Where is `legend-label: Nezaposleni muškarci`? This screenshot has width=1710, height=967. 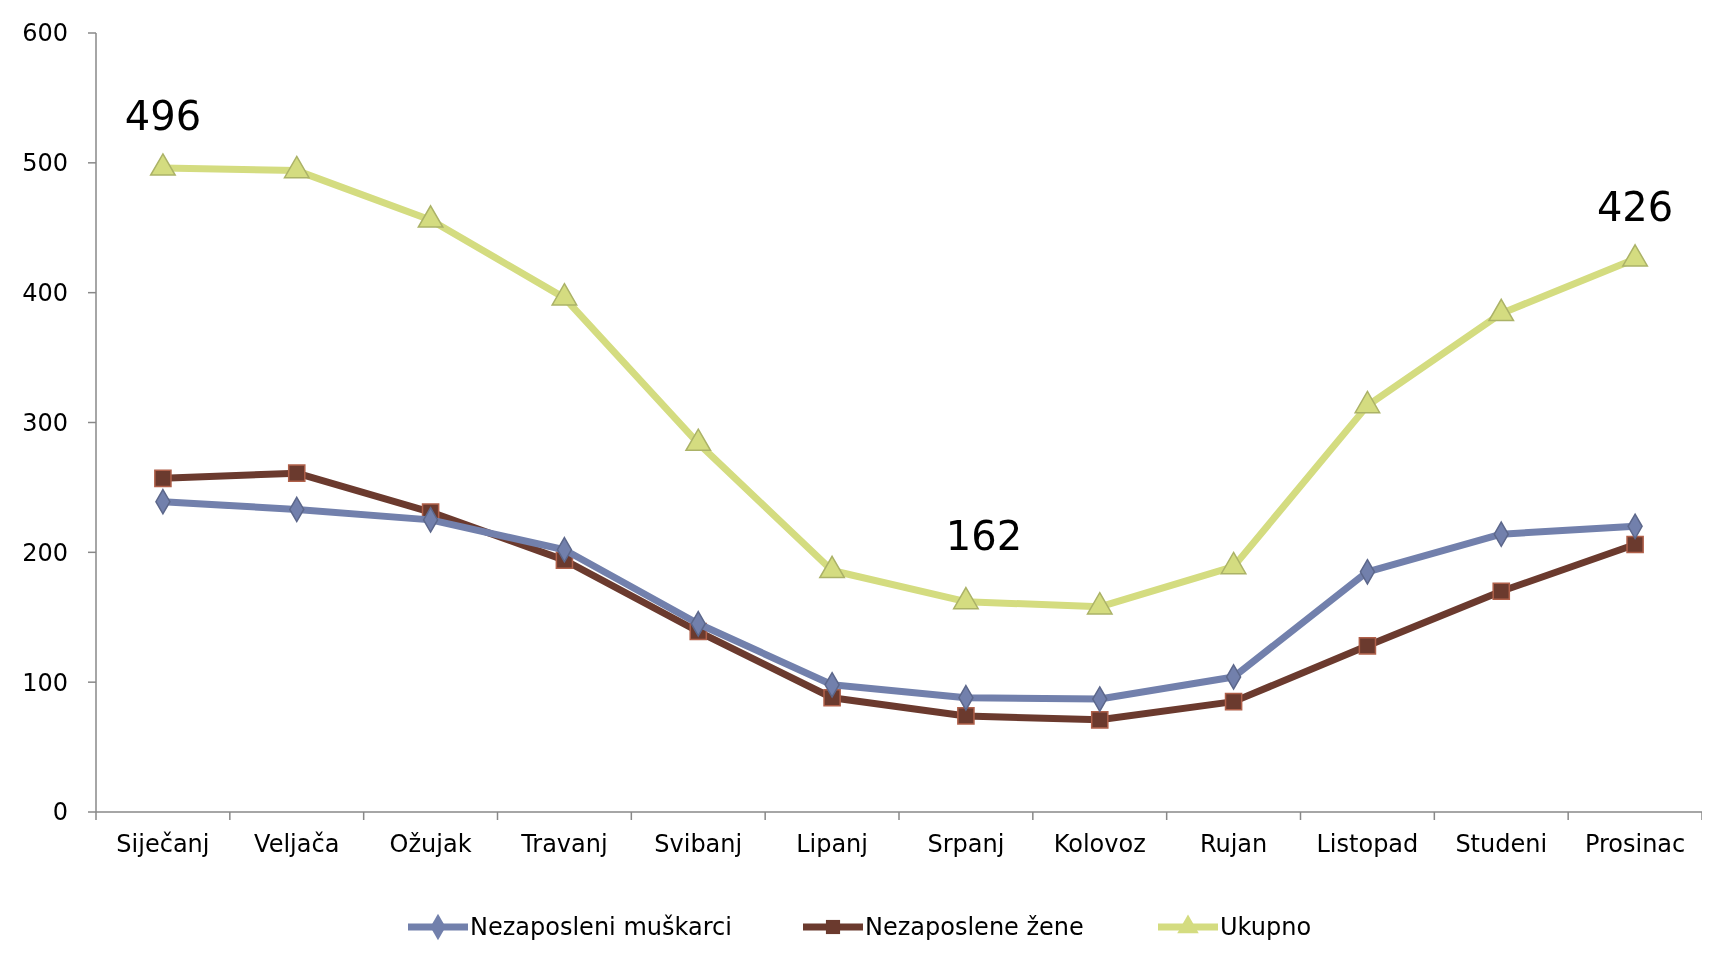 legend-label: Nezaposleni muškarci is located at coordinates (601, 927).